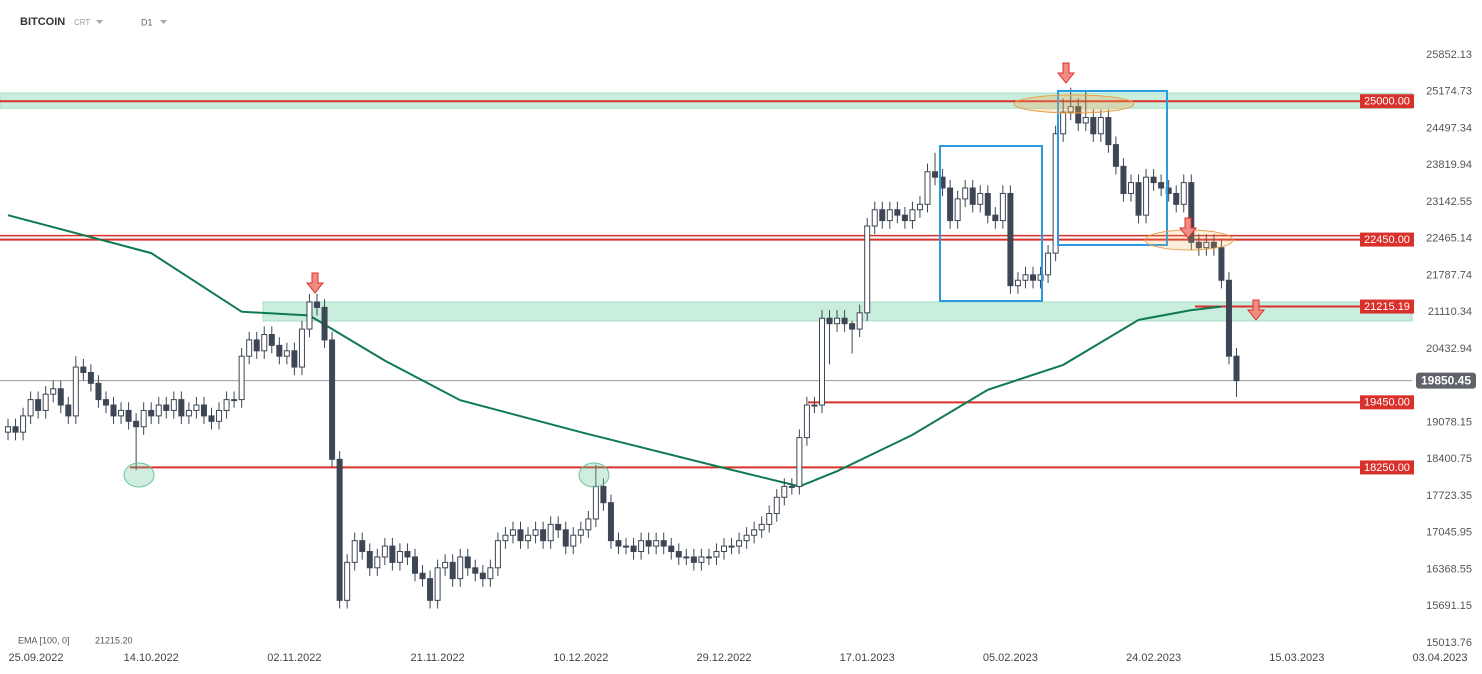 Image resolution: width=1482 pixels, height=674 pixels. What do you see at coordinates (1449, 165) in the screenshot?
I see `y-tick-label: 23819.94` at bounding box center [1449, 165].